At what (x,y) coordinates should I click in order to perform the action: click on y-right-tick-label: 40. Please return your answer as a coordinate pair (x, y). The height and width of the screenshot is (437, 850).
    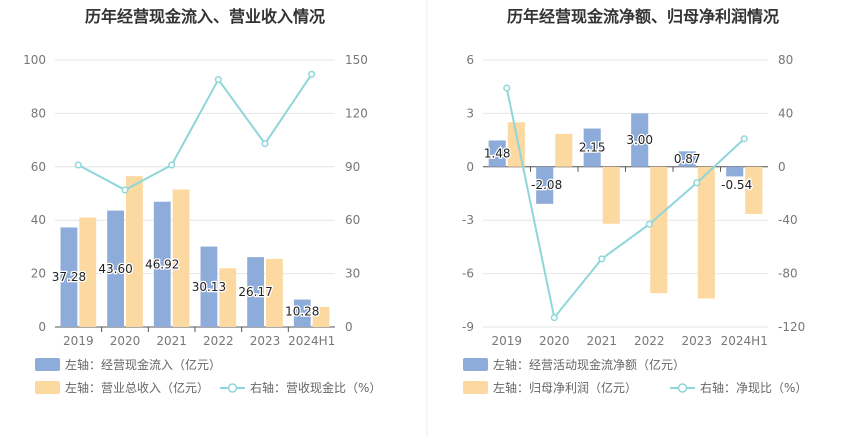
    Looking at the image, I should click on (785, 113).